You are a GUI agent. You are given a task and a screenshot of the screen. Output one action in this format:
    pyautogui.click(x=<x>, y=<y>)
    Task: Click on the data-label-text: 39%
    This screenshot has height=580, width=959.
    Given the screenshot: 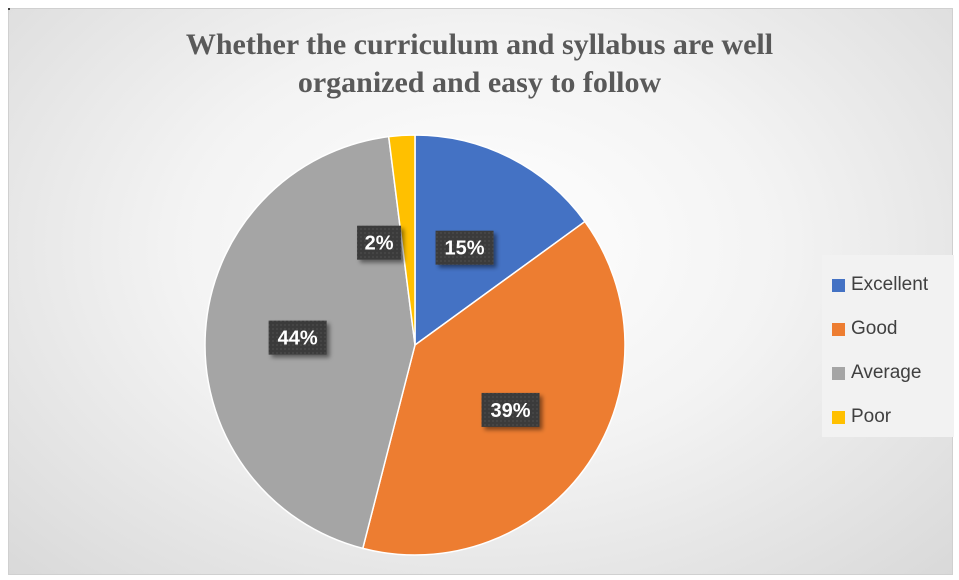 What is the action you would take?
    pyautogui.click(x=511, y=411)
    